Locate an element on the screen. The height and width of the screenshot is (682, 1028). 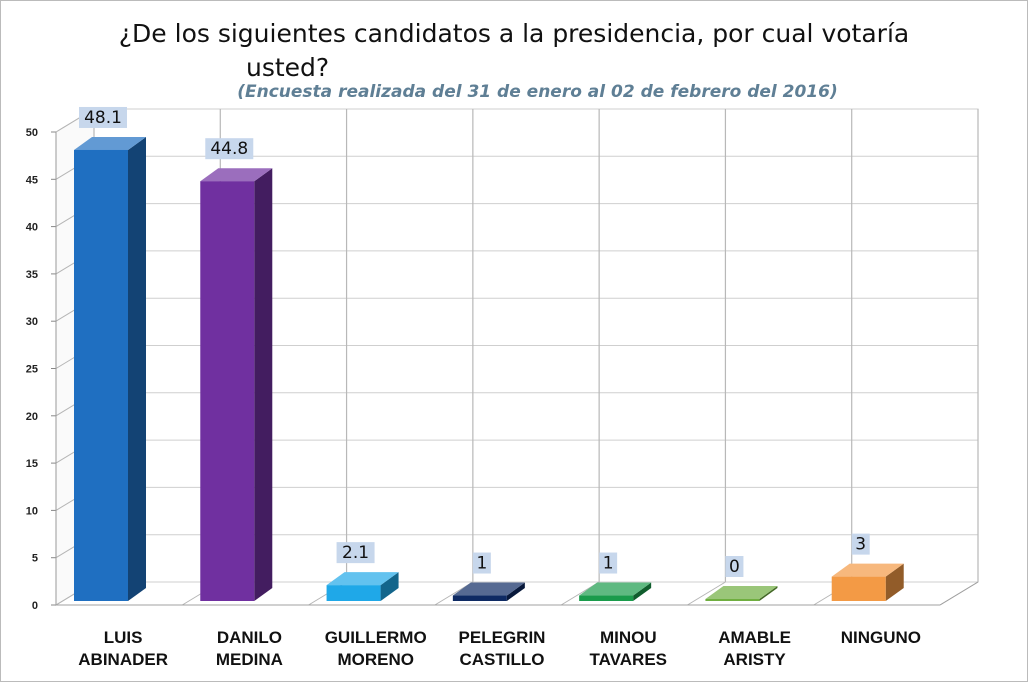
category-label: PELEGRIN is located at coordinates (502, 637).